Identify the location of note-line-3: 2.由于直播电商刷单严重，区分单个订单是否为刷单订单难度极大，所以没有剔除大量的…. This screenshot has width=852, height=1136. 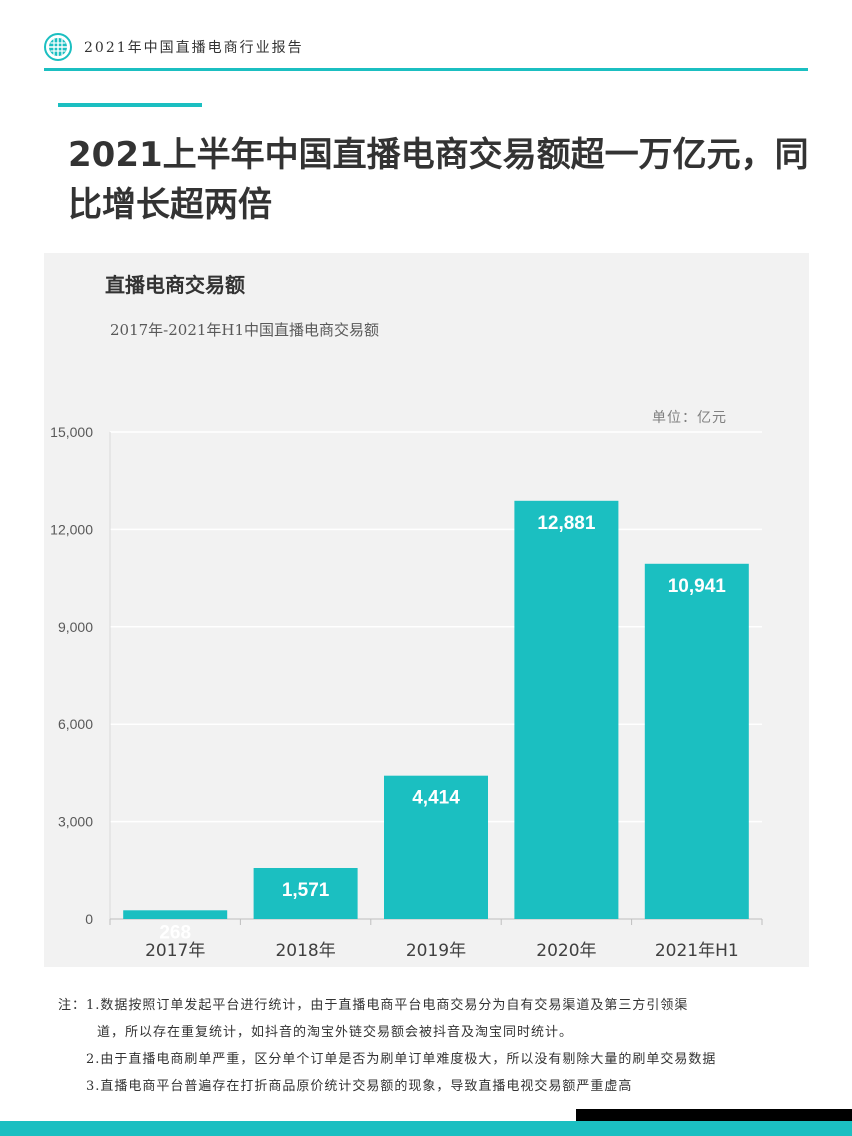
(401, 1059).